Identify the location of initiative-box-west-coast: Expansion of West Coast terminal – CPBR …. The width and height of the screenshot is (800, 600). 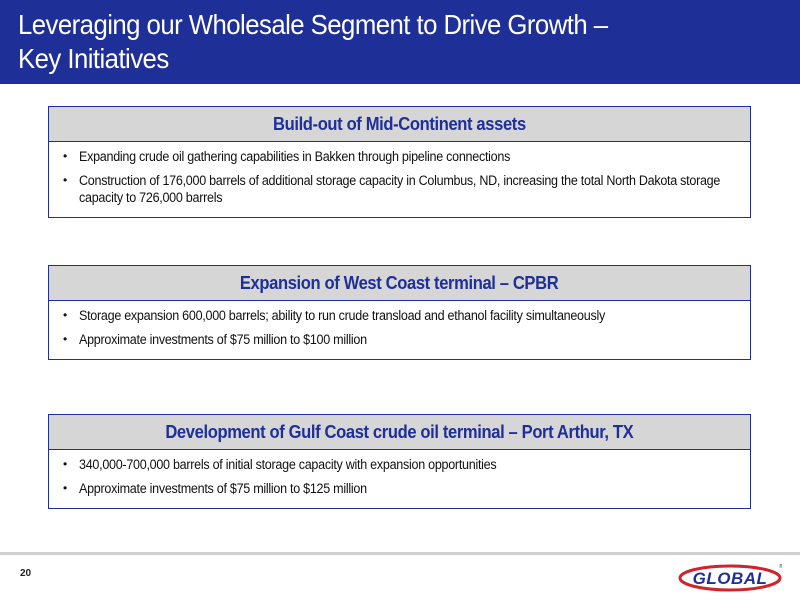
(399, 312).